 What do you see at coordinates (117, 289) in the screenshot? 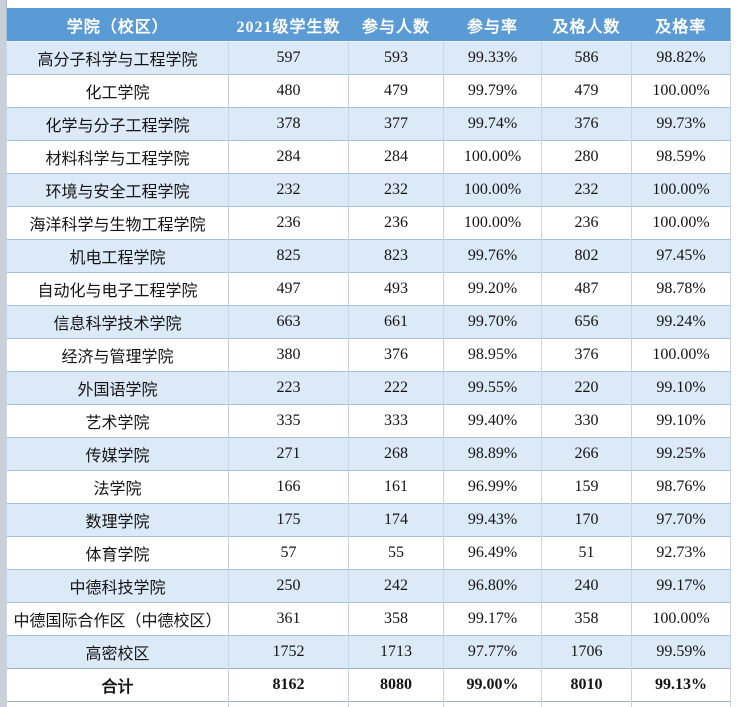
I see `college-name-cell: 自动化与电子工程学院` at bounding box center [117, 289].